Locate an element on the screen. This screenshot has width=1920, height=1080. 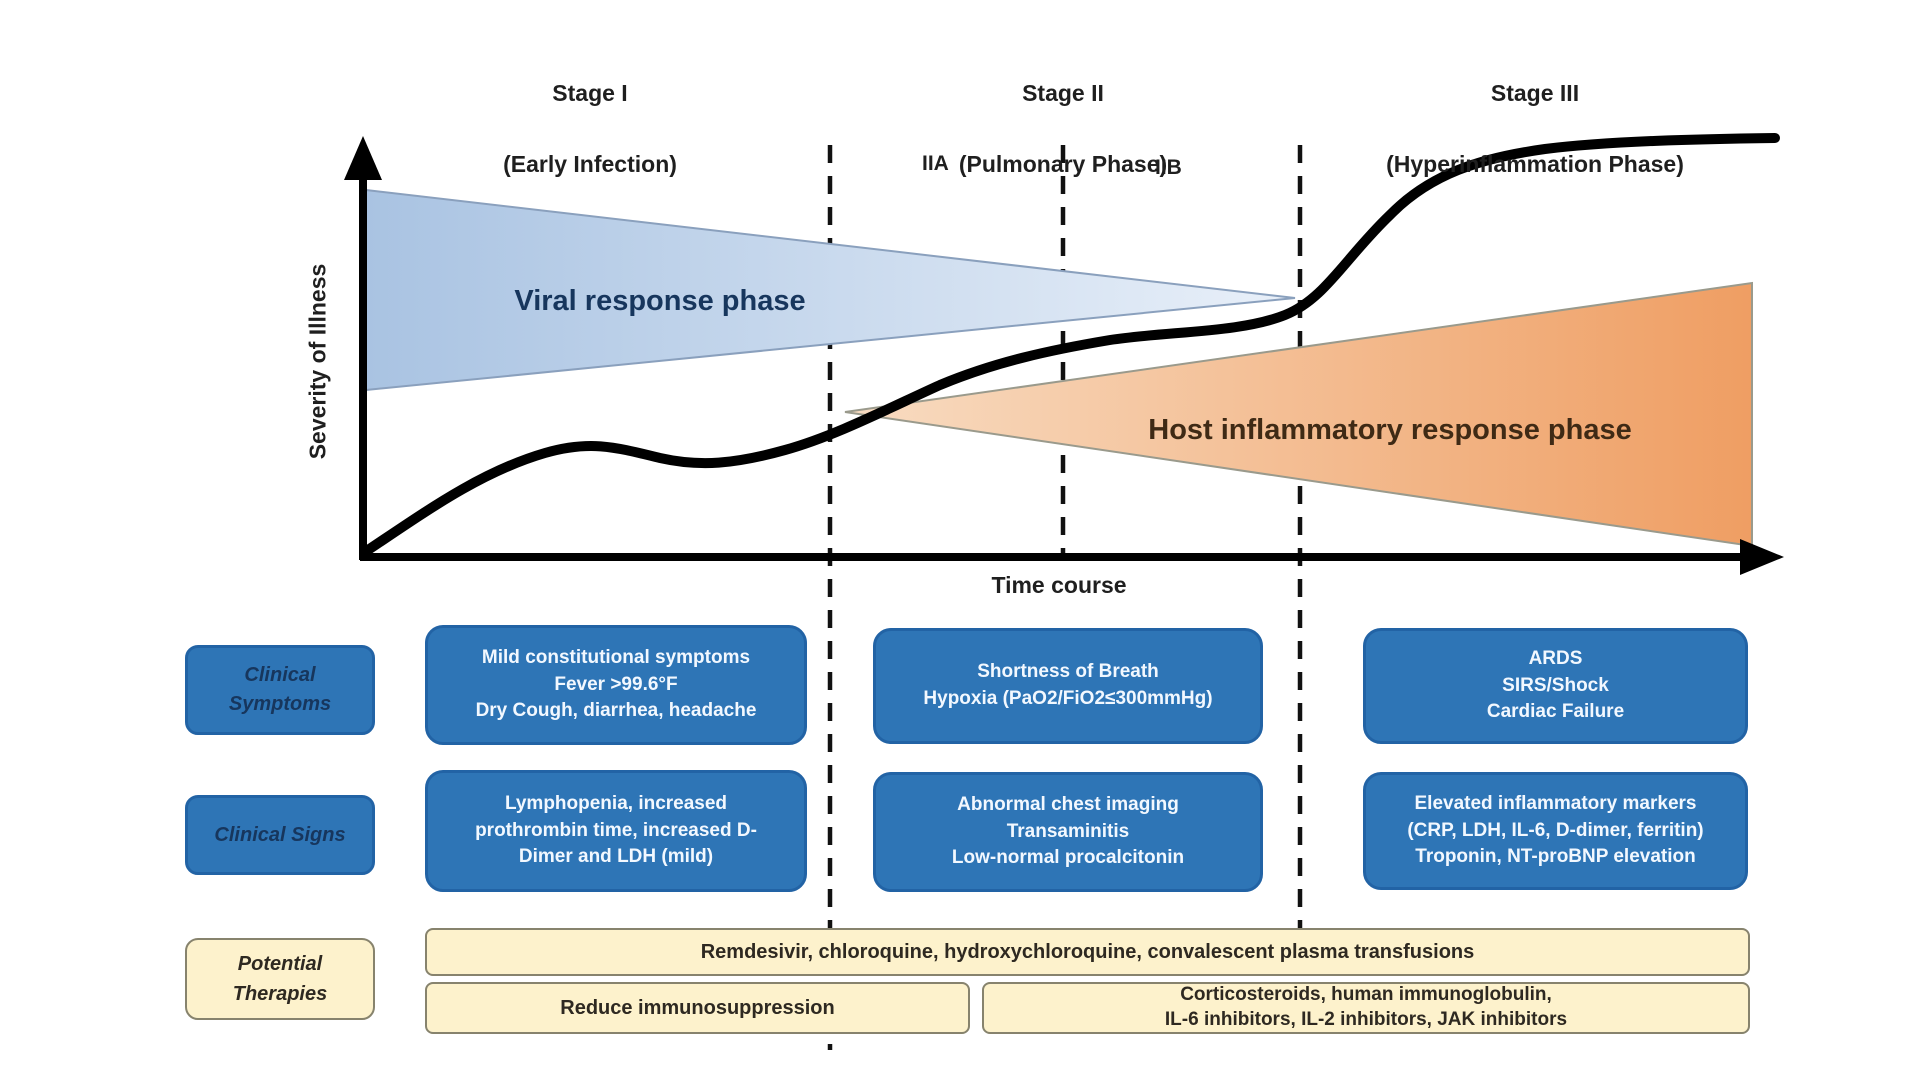
stage-3-title: Stage III is located at coordinates (1535, 92).